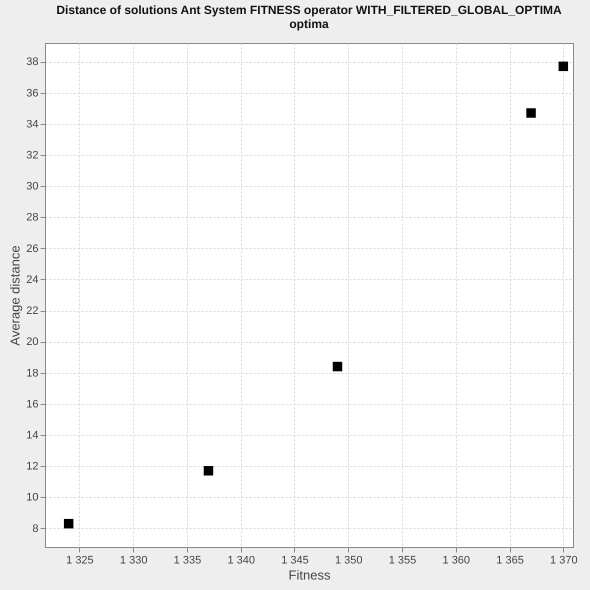  What do you see at coordinates (295, 560) in the screenshot?
I see `x-tick-label: 1 345` at bounding box center [295, 560].